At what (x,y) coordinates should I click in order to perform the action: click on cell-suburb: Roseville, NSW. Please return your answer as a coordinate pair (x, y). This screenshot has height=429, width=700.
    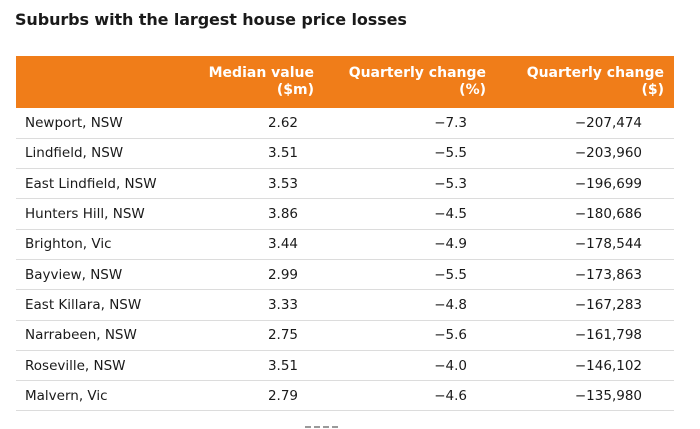
    Looking at the image, I should click on (75, 365).